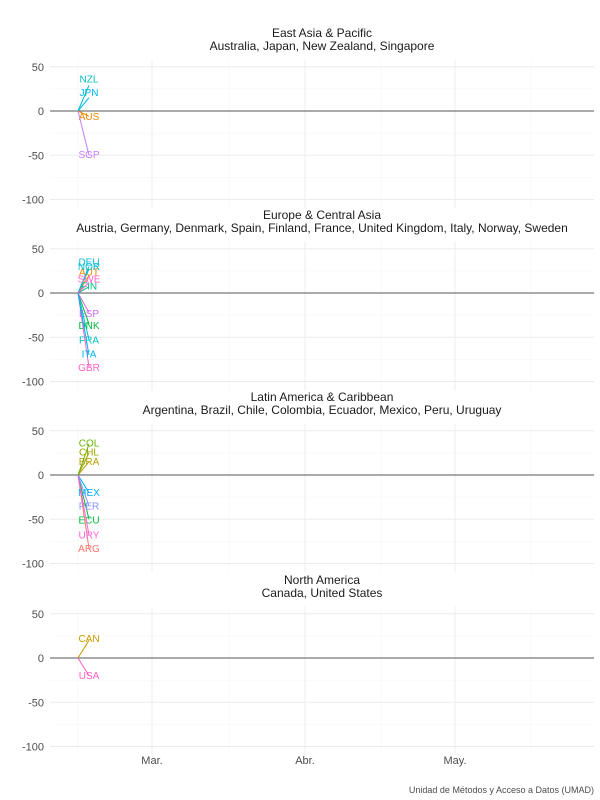  What do you see at coordinates (83, 133) in the screenshot?
I see `series-line-sgp` at bounding box center [83, 133].